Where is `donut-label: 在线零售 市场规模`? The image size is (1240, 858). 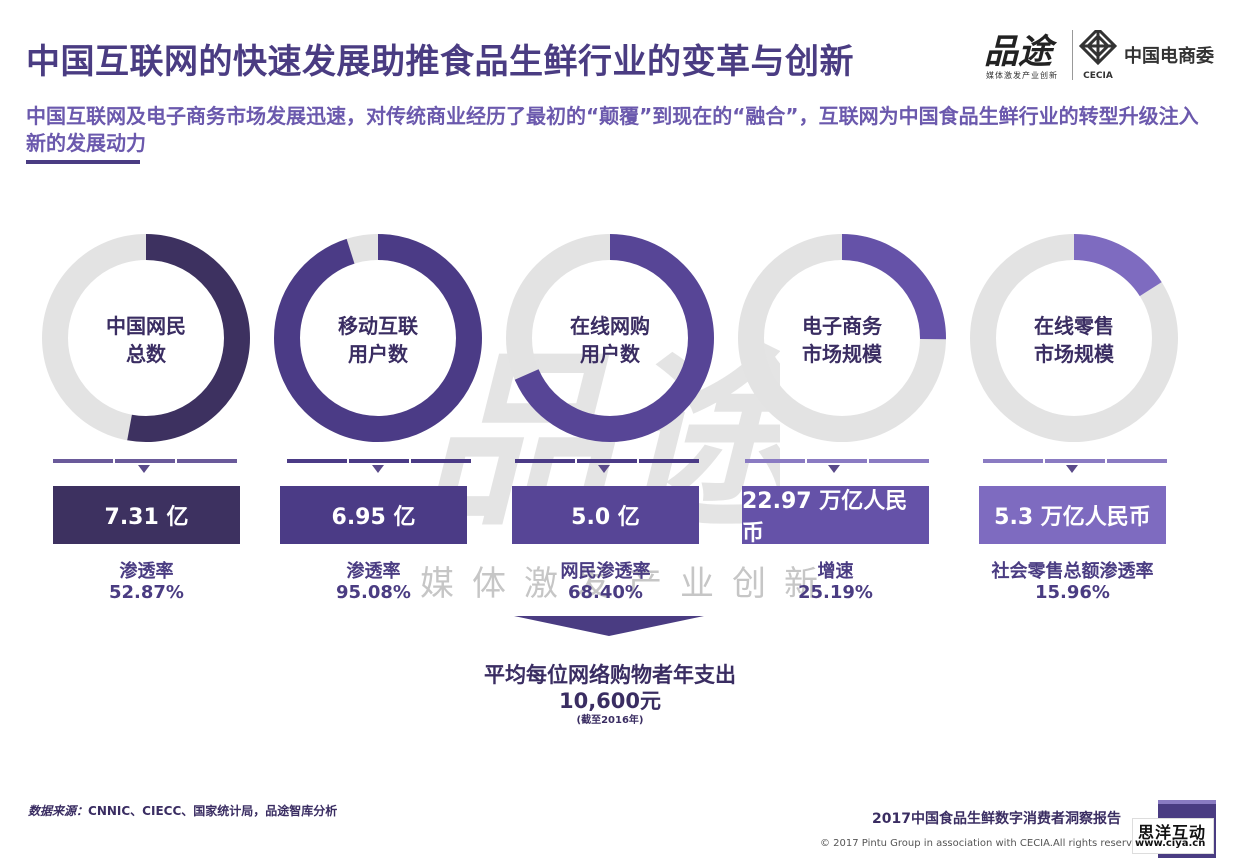
donut-label: 在线零售 市场规模 is located at coordinates (1074, 340).